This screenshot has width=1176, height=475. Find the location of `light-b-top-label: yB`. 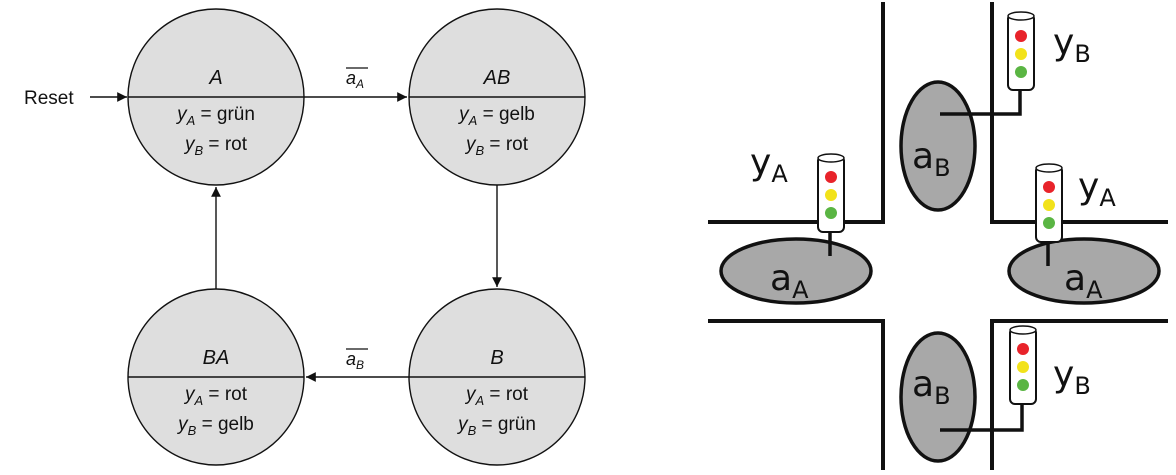

light-b-top-label: yB is located at coordinates (1072, 45).